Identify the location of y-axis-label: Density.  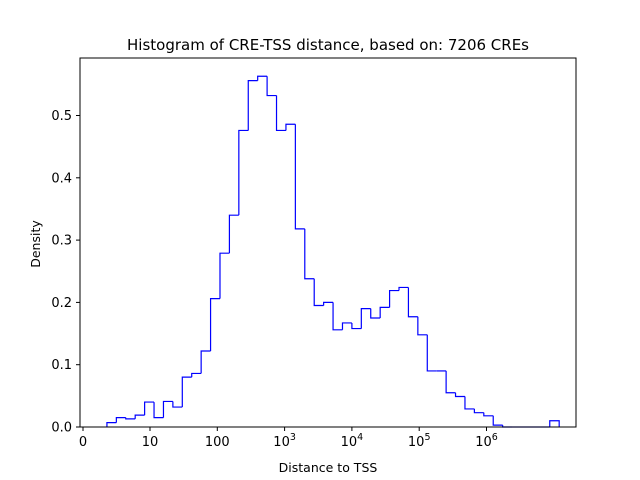
(35, 244).